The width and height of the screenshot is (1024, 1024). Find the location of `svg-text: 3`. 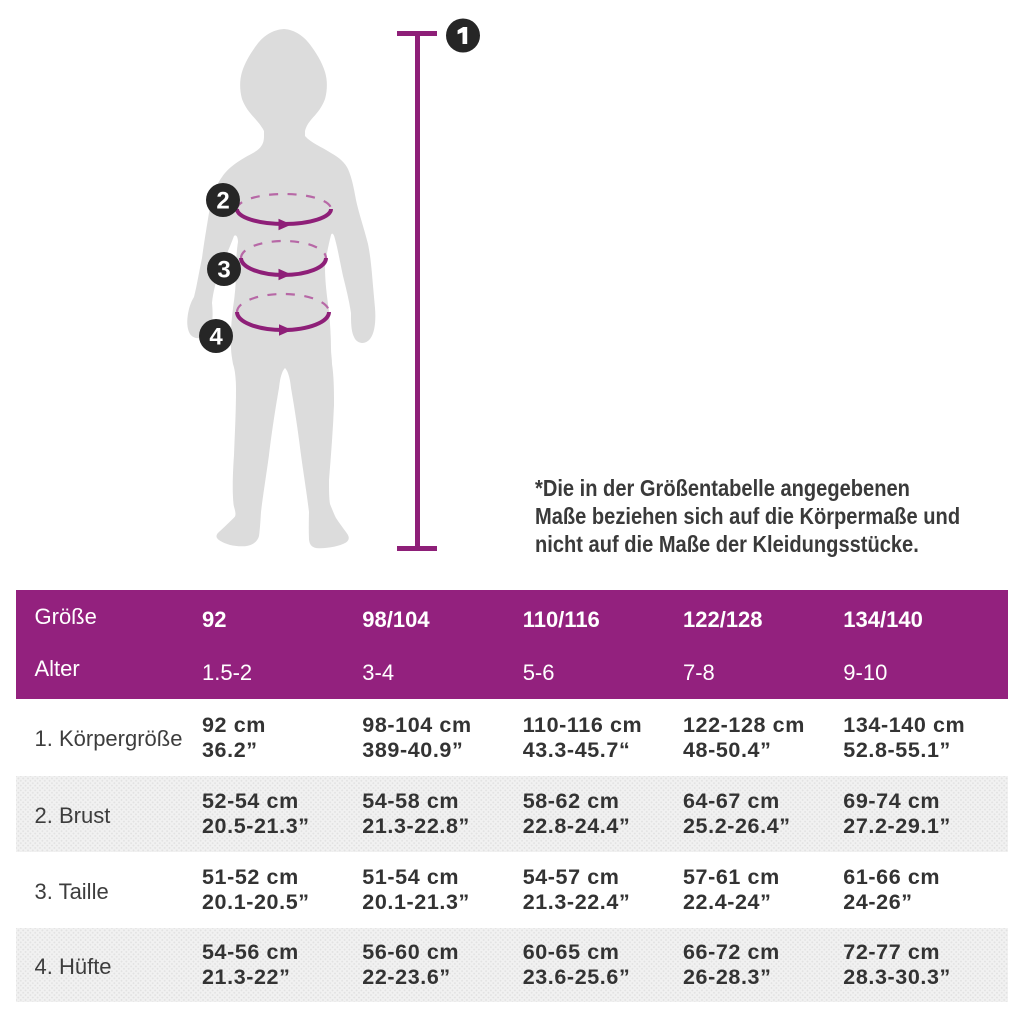

svg-text: 3 is located at coordinates (223, 270).